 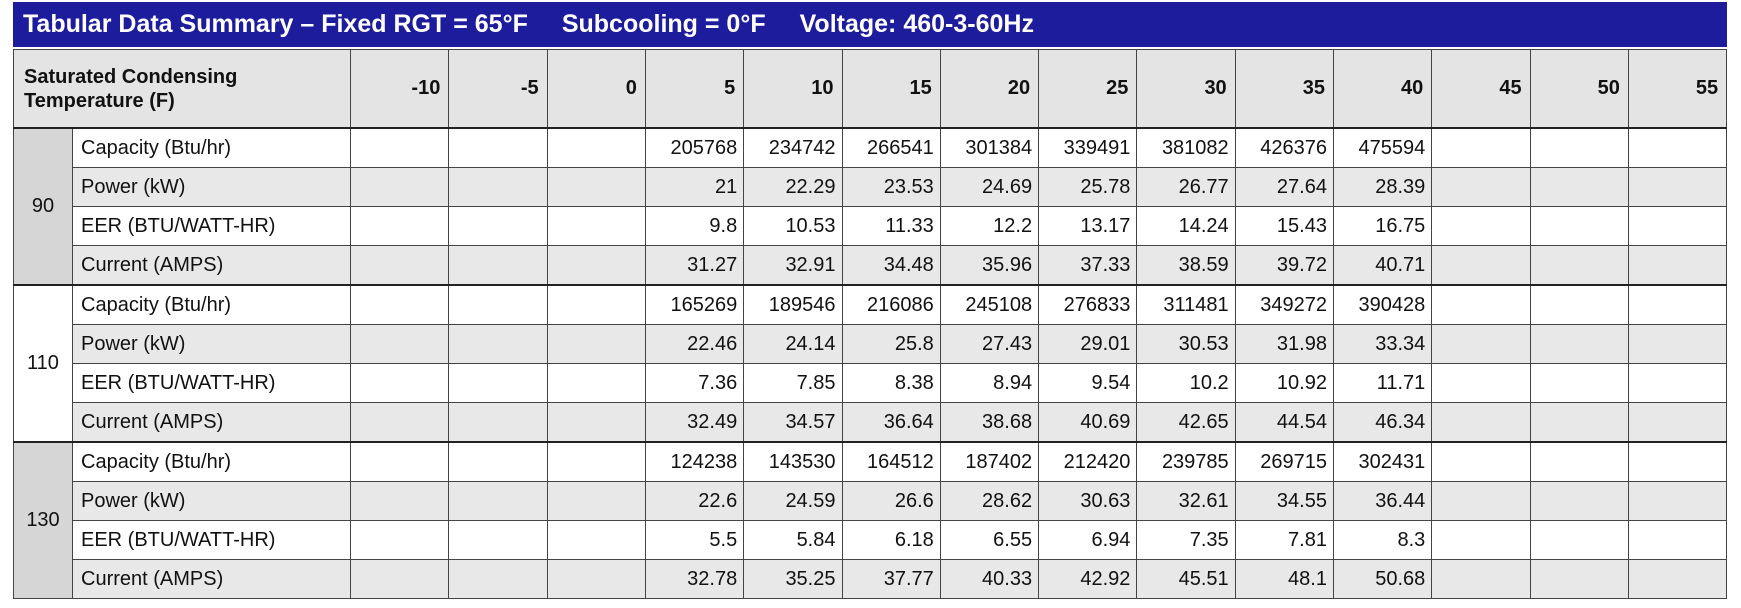 I want to click on cell: 14.24, so click(x=1186, y=226).